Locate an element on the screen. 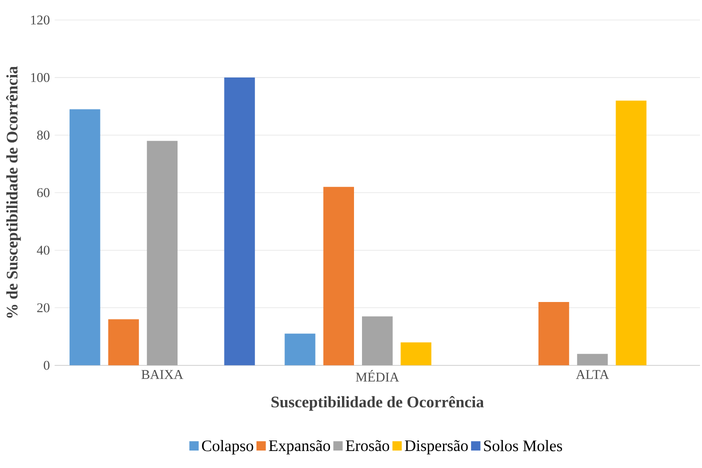  y-tick-label: 40 is located at coordinates (43, 250).